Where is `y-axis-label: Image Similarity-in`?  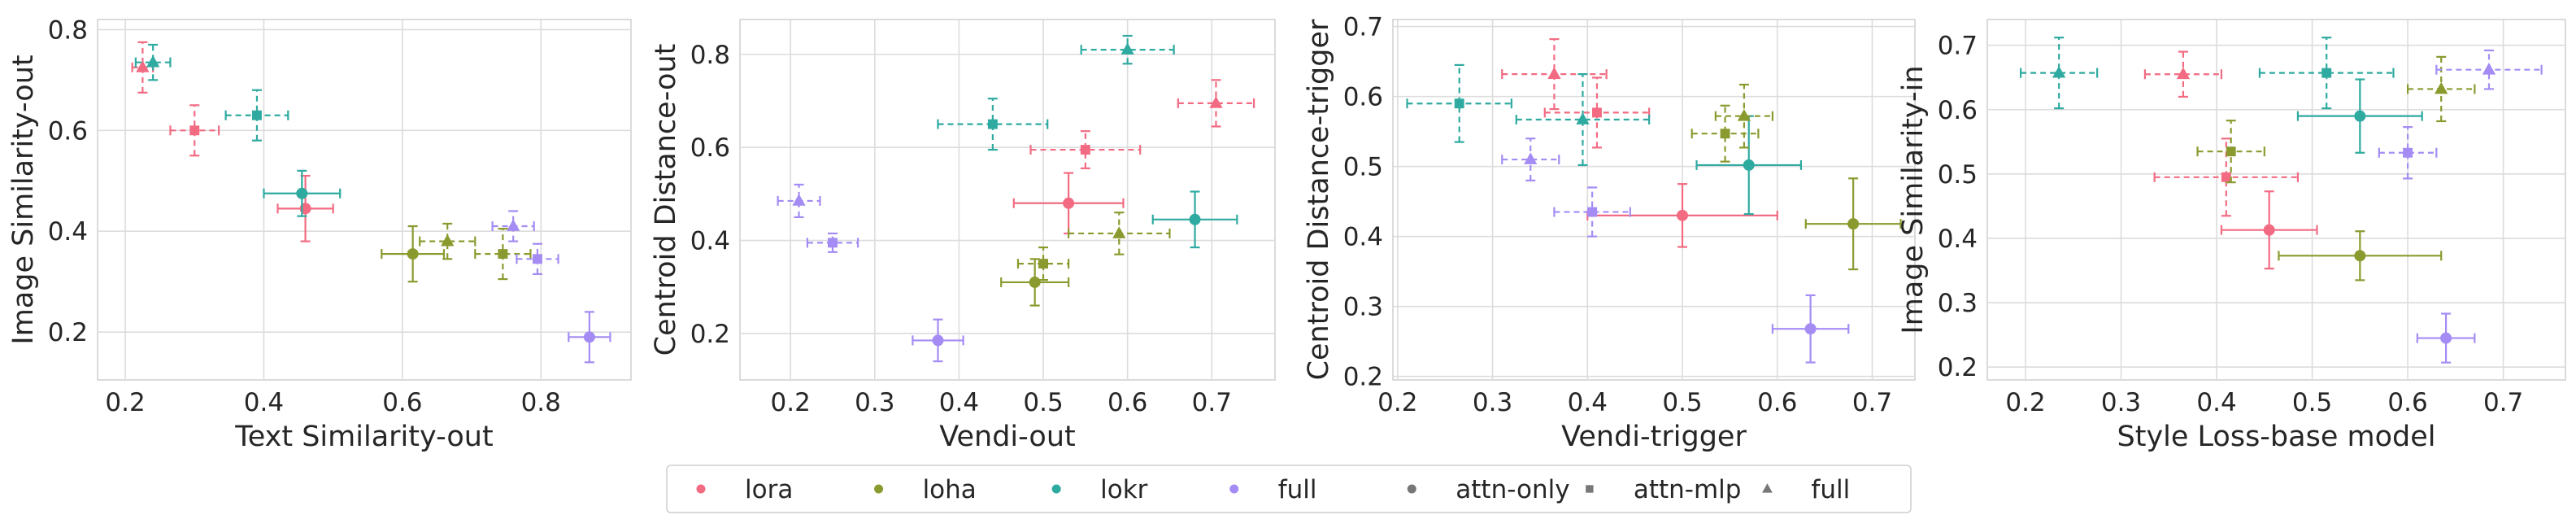
y-axis-label: Image Similarity-in is located at coordinates (1914, 200).